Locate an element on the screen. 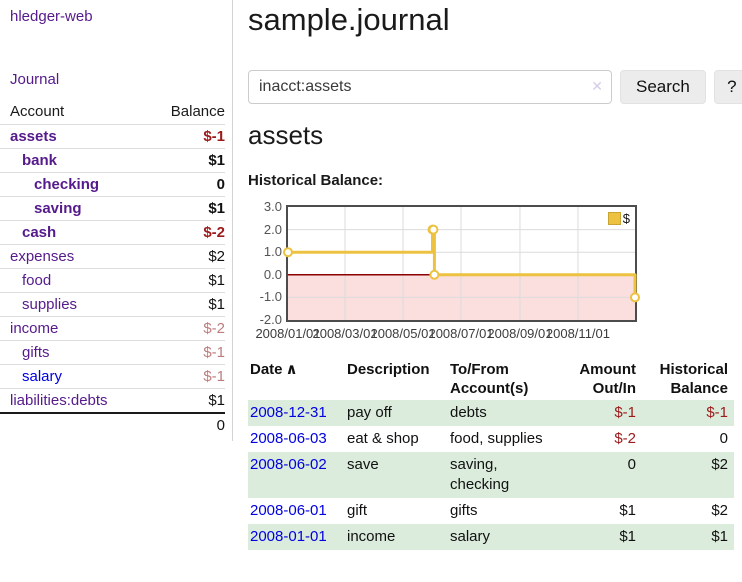 The image size is (742, 582). transaction-balance: 0 is located at coordinates (723, 438).